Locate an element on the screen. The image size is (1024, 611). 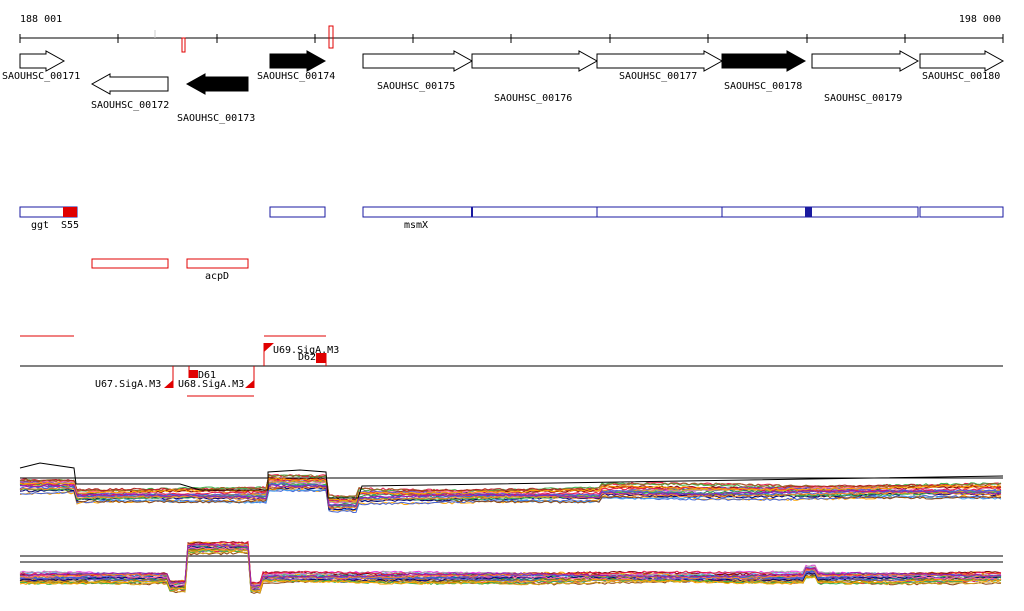
feature-msmx-operon is located at coordinates (640, 212).